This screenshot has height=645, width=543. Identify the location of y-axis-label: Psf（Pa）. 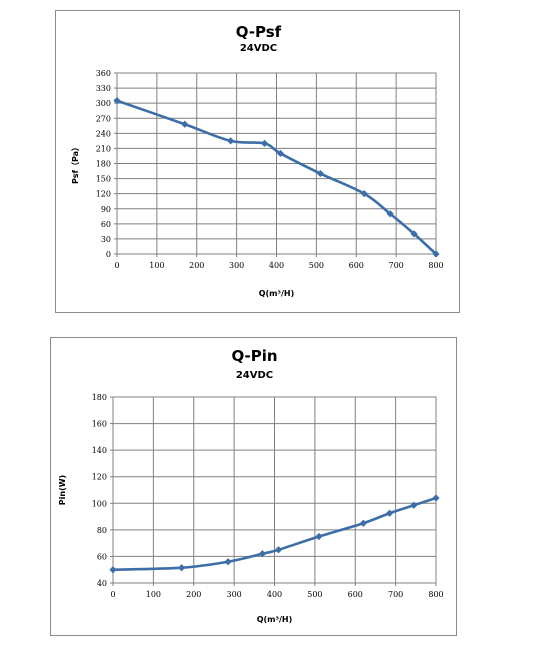
(75, 163).